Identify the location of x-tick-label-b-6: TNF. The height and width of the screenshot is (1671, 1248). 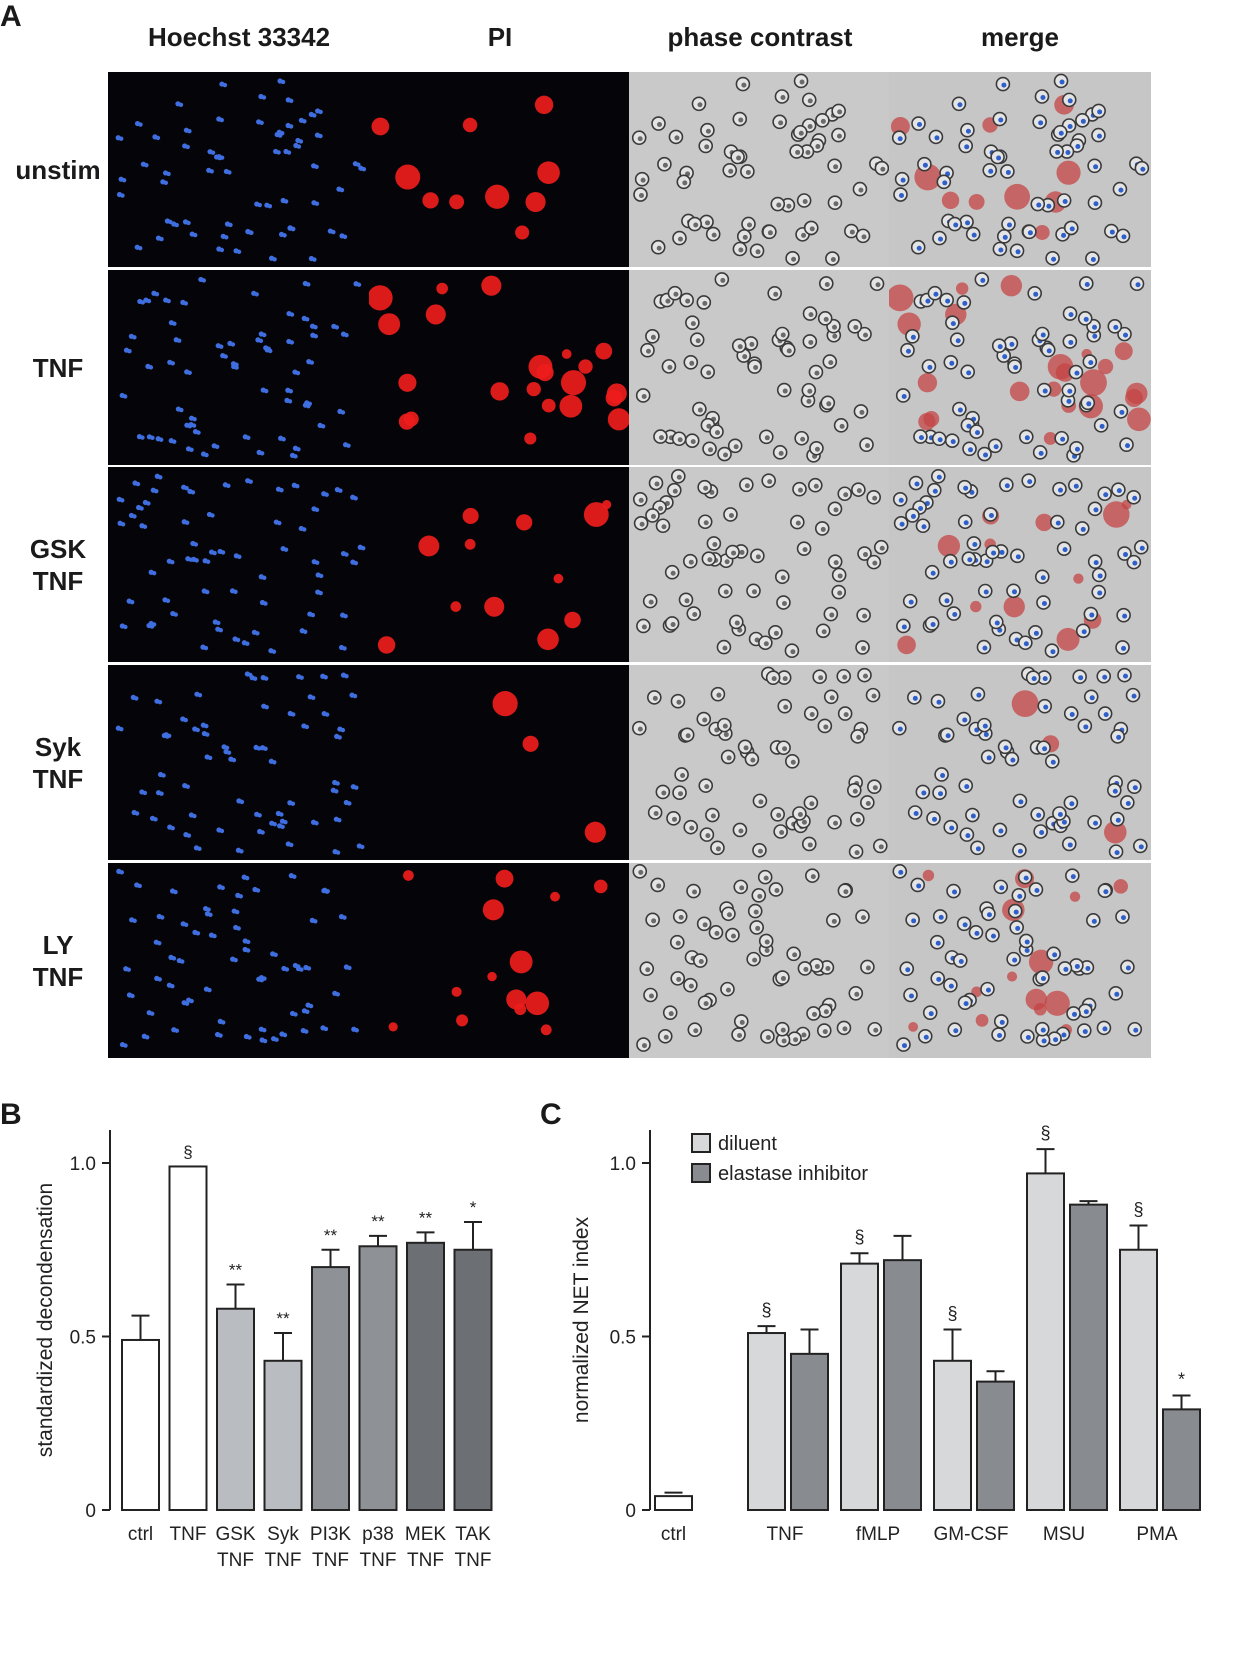
(425, 1560).